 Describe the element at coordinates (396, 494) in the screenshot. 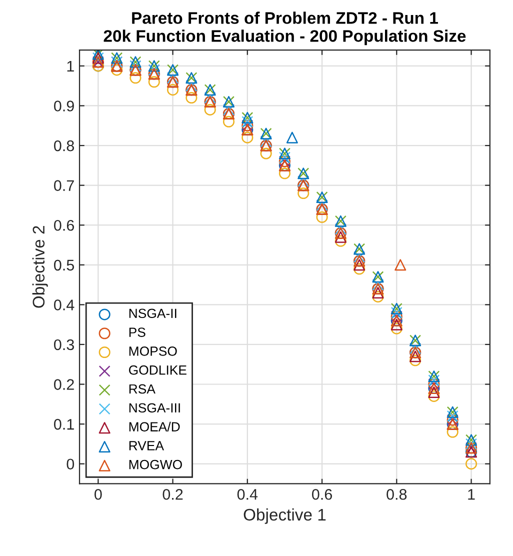

I see `x-tick-label: 0.8` at that location.